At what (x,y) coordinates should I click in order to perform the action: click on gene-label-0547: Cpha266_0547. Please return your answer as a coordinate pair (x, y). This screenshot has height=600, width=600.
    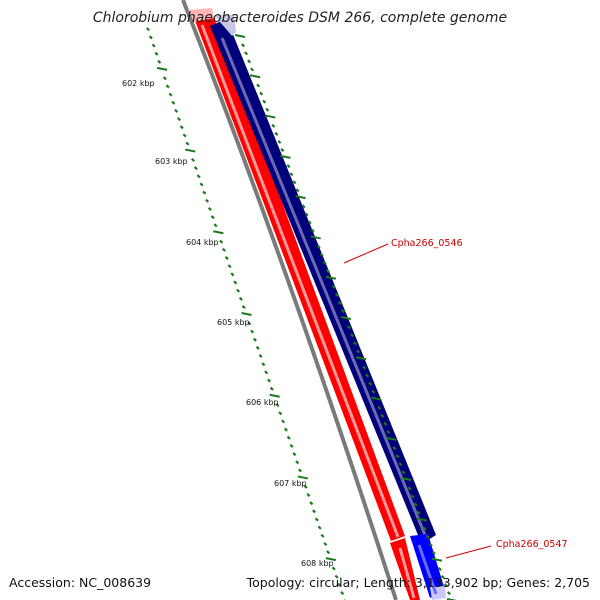
    Looking at the image, I should click on (532, 544).